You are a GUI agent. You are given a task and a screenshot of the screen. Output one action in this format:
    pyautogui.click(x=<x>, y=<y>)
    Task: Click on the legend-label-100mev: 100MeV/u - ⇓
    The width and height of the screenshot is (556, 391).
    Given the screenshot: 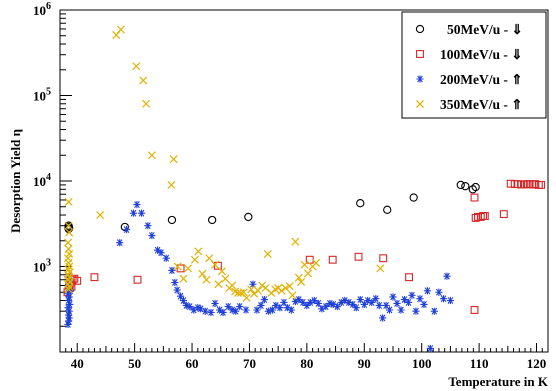 What is the action you would take?
    pyautogui.click(x=481, y=54)
    